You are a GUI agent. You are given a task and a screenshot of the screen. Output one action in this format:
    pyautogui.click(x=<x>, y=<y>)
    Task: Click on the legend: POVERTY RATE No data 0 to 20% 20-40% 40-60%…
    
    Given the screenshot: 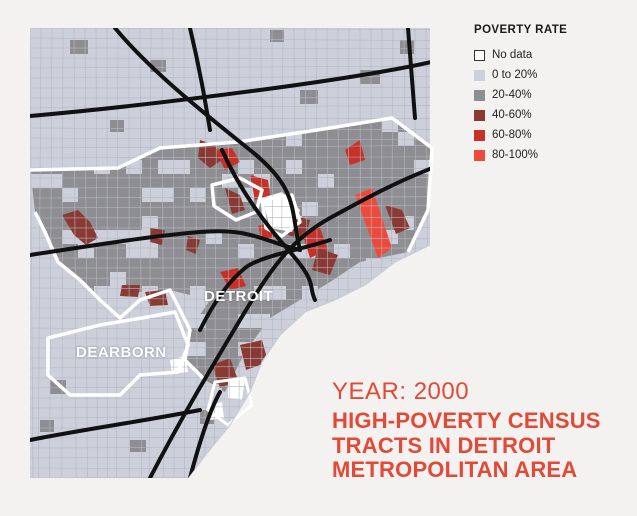 What is the action you would take?
    pyautogui.click(x=520, y=94)
    